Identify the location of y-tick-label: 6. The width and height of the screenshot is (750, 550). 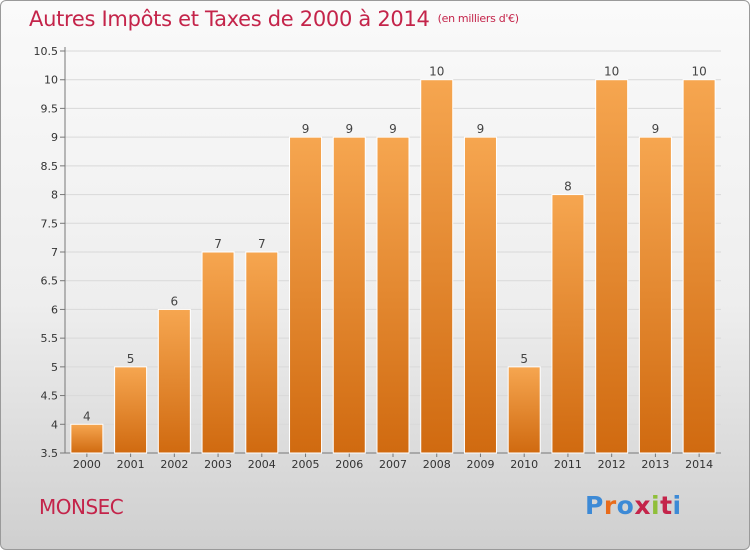
(54, 309).